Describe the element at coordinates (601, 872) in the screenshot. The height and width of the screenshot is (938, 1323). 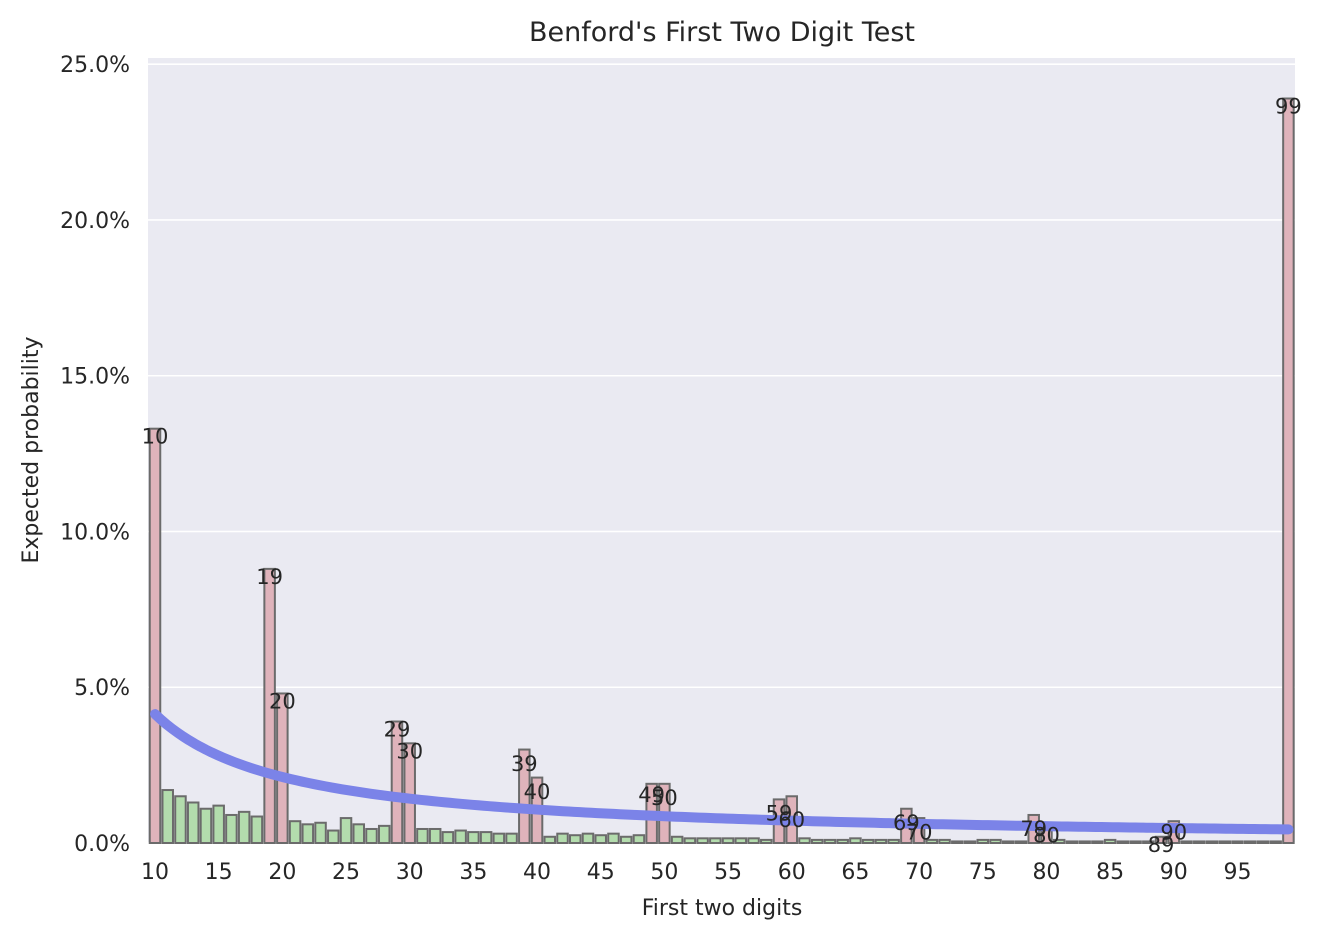
I see `x-tick-label: 45` at that location.